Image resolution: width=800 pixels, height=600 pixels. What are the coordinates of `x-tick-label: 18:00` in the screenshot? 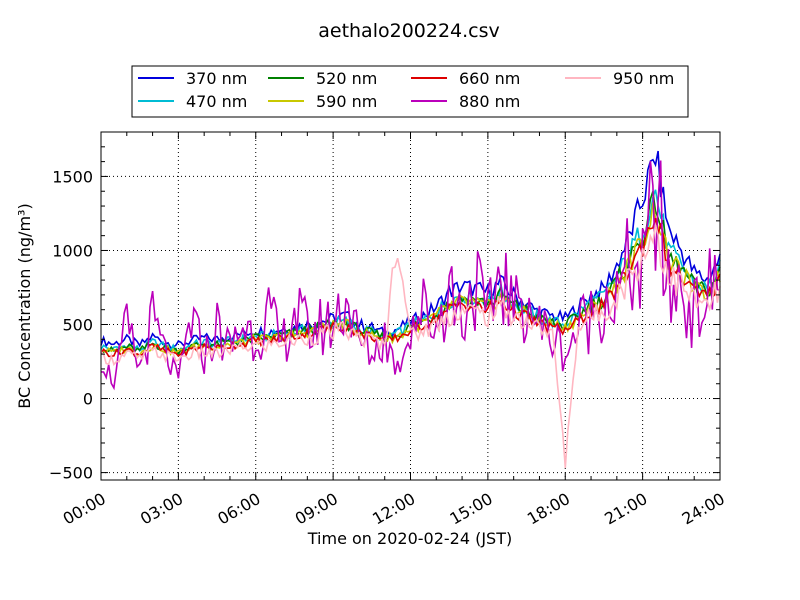 It's located at (548, 509).